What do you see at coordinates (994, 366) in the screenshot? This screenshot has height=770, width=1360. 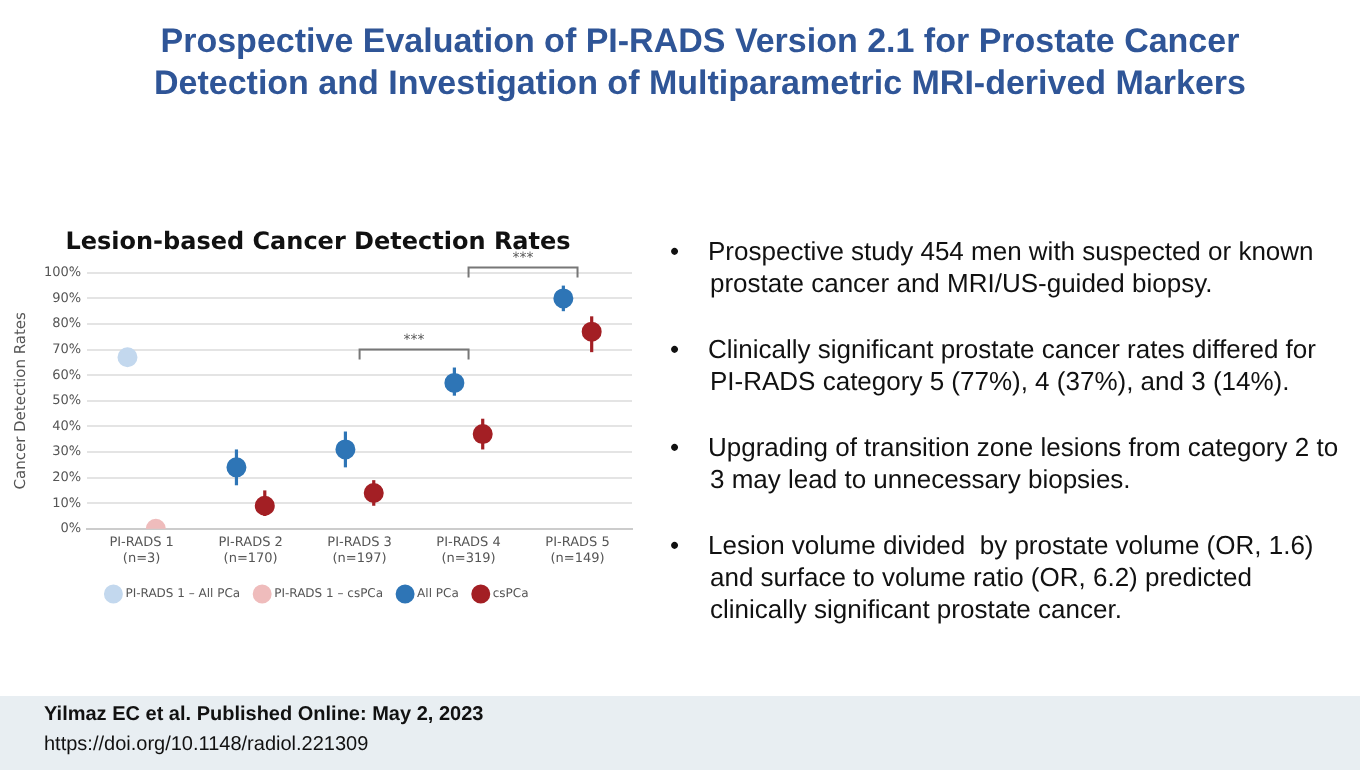 I see `text: • Clinically significant prostate cancer rates differed for PI-RADS category 5 (77%), 4 (37%), and 3 (14%).` at bounding box center [994, 366].